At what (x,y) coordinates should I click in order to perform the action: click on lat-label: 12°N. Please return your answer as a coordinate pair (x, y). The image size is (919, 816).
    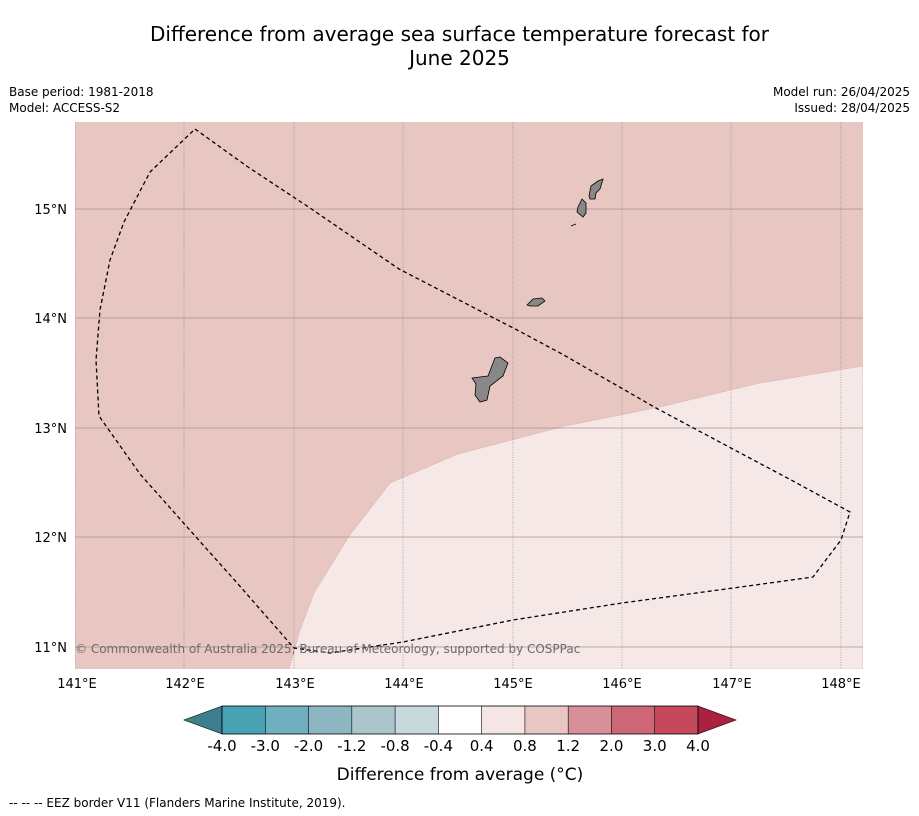
    Looking at the image, I should click on (50, 538).